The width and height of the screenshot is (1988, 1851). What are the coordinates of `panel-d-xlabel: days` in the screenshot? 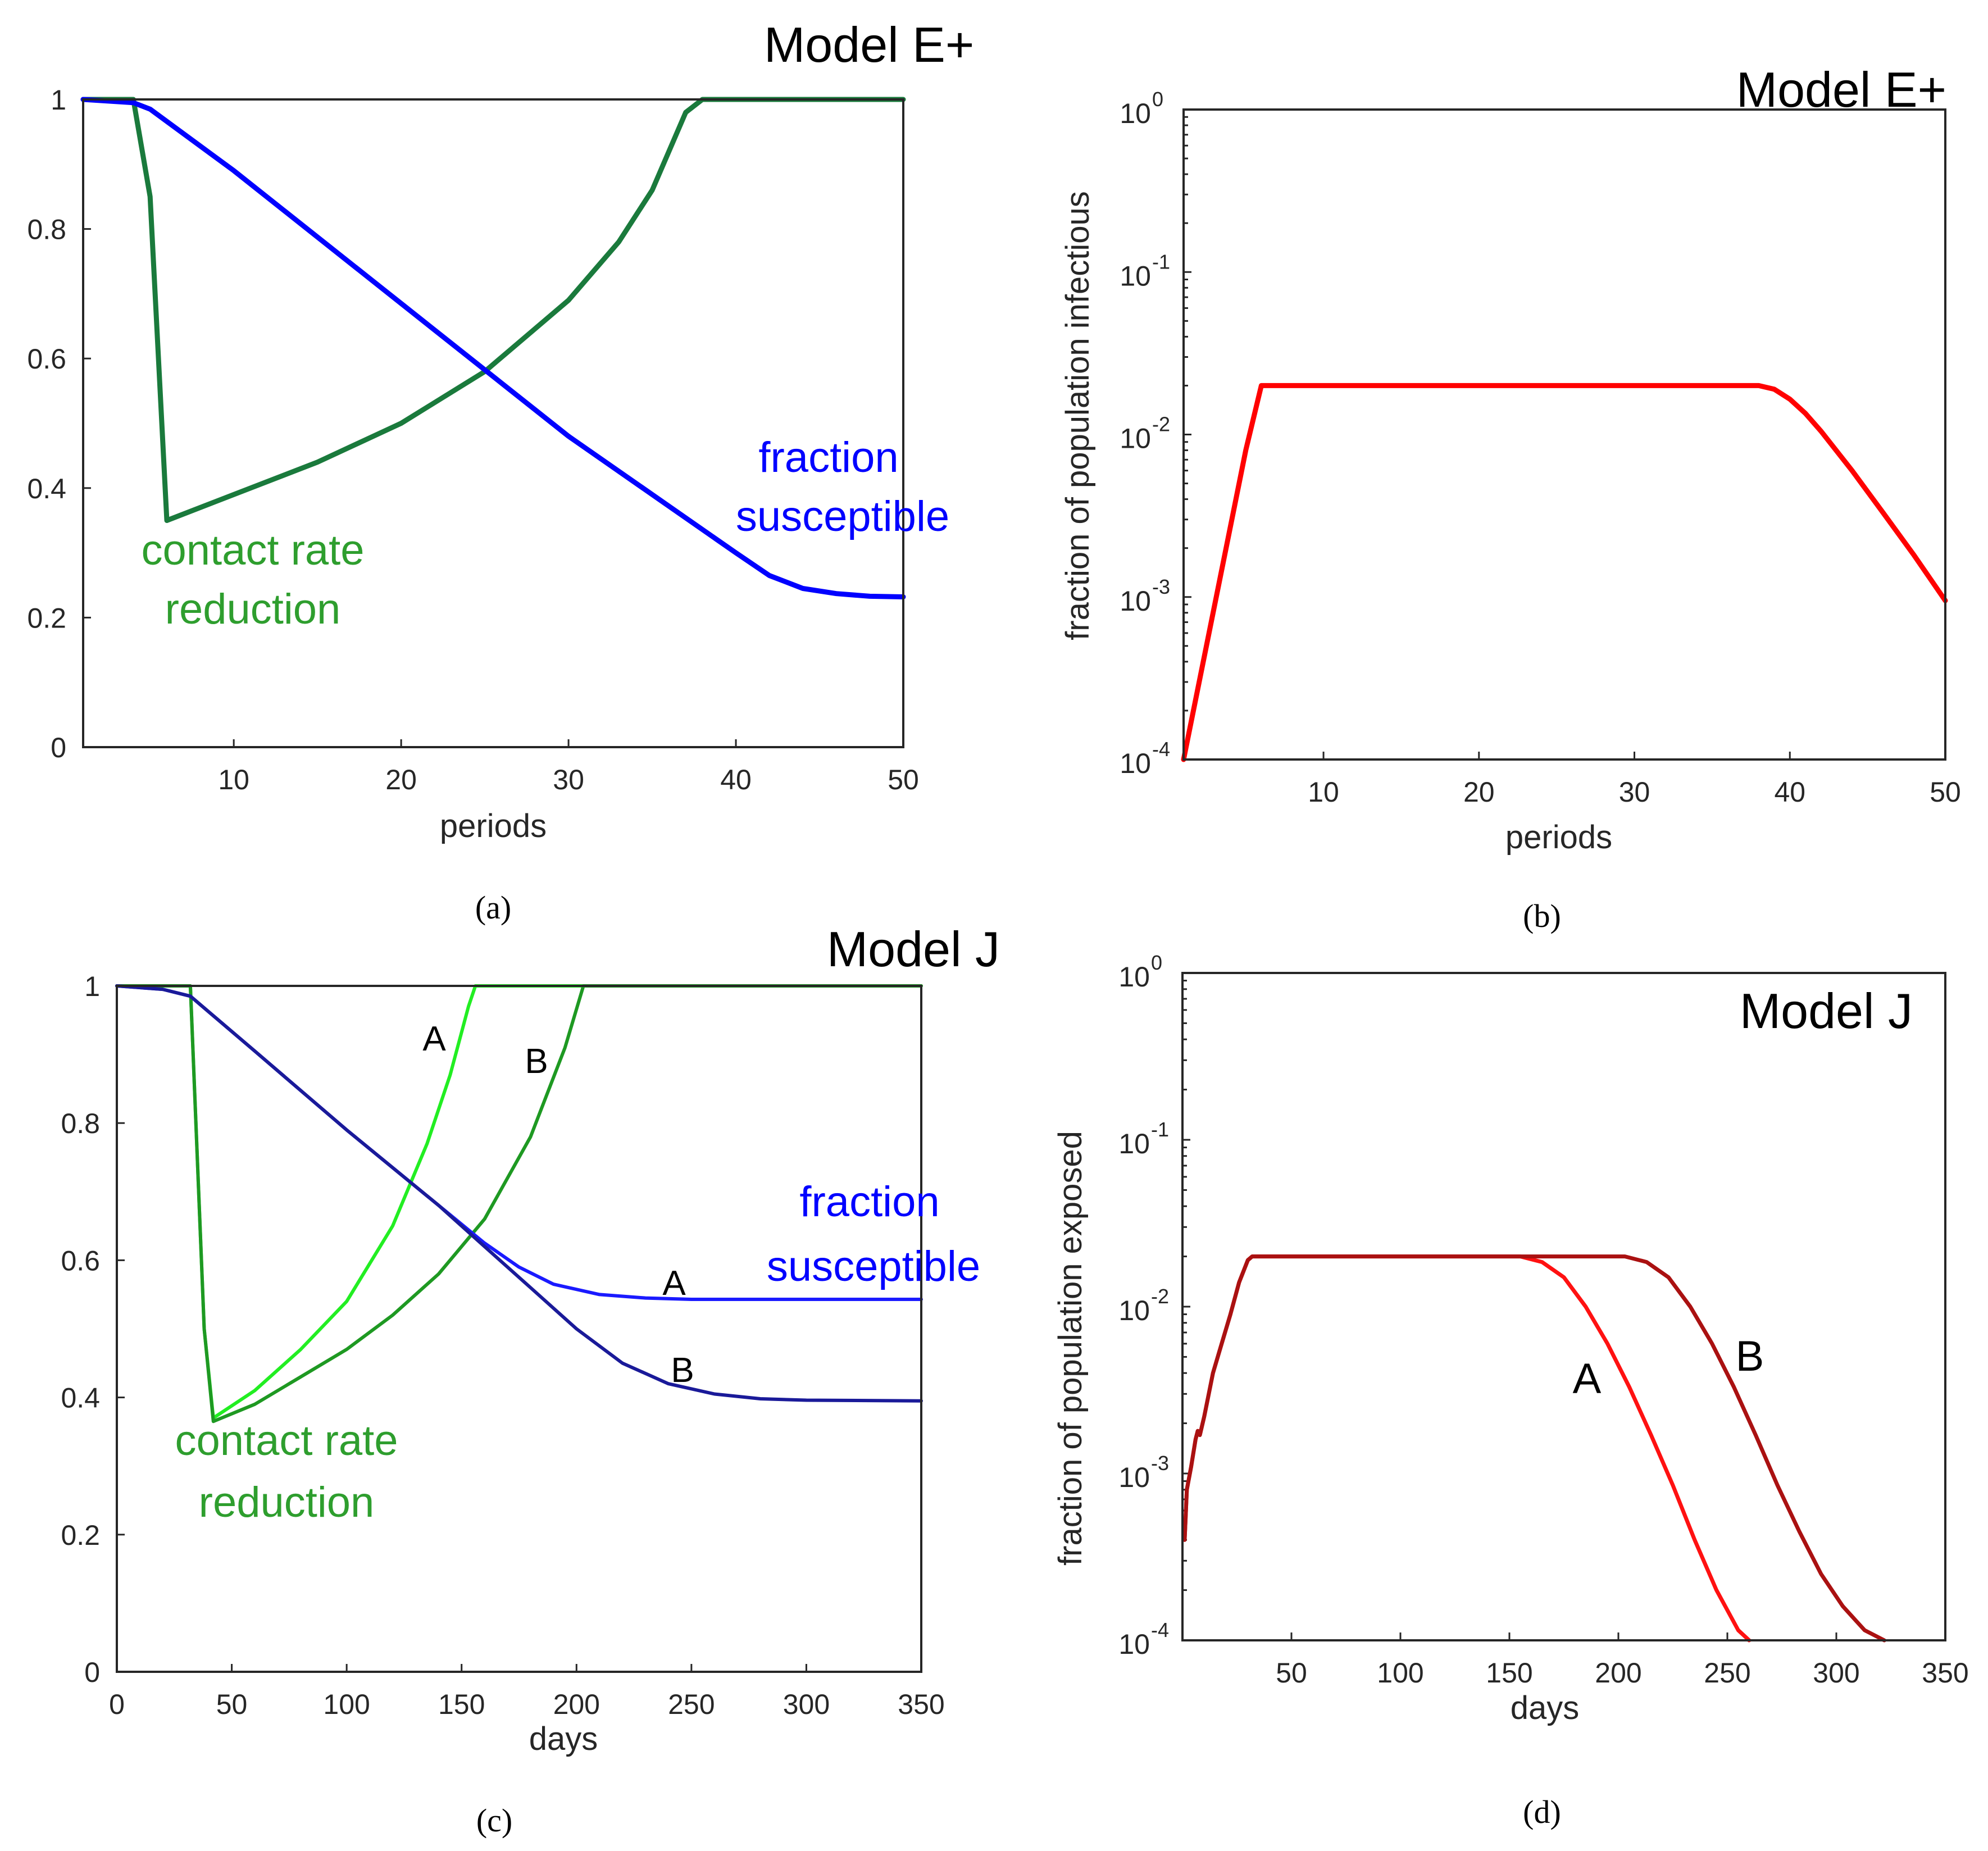 It's located at (1546, 1708).